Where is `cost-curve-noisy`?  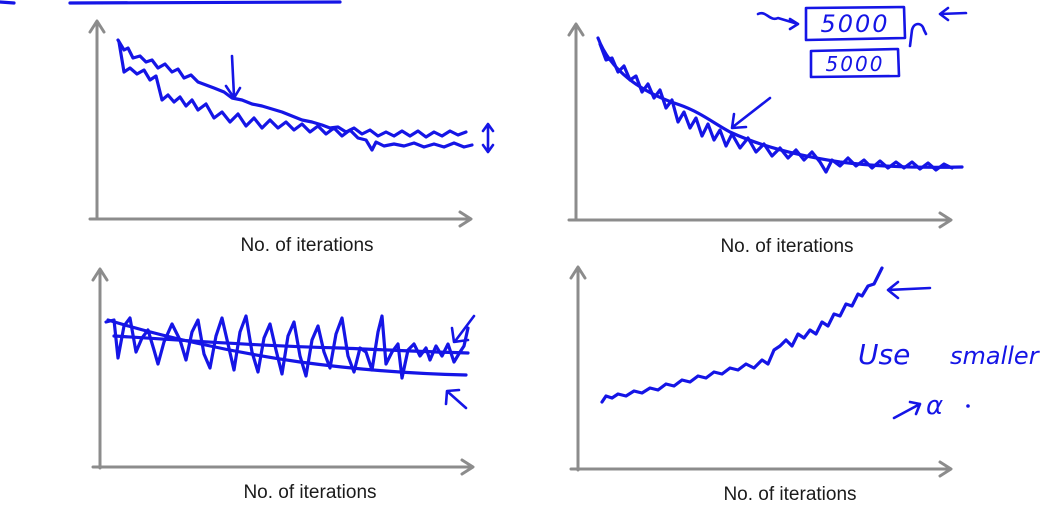
cost-curve-noisy is located at coordinates (776, 108).